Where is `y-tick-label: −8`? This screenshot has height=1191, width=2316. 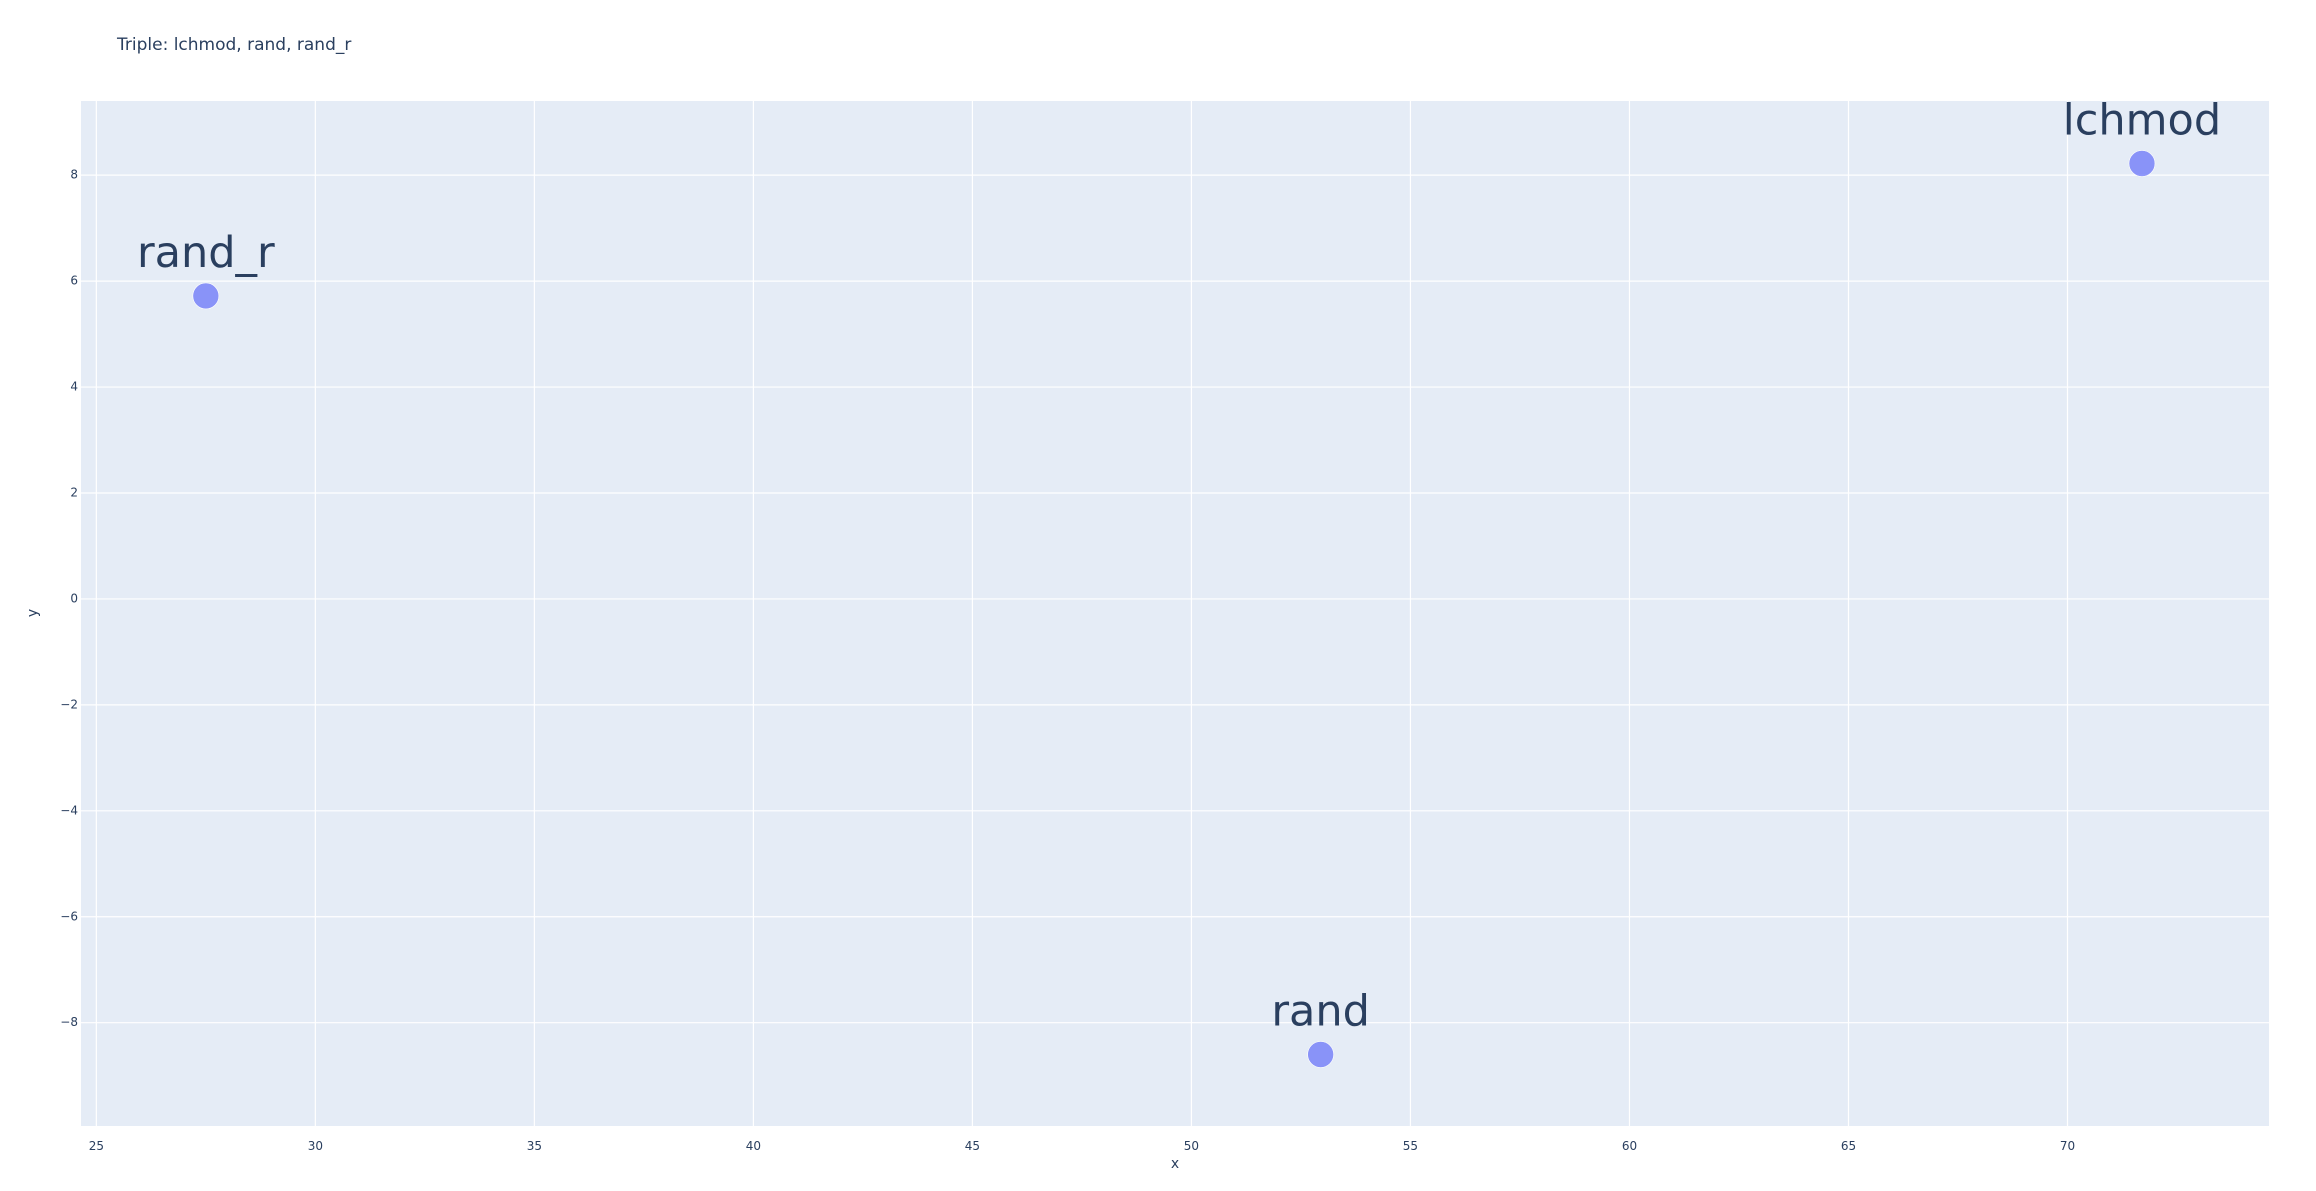
y-tick-label: −8 is located at coordinates (69, 1022).